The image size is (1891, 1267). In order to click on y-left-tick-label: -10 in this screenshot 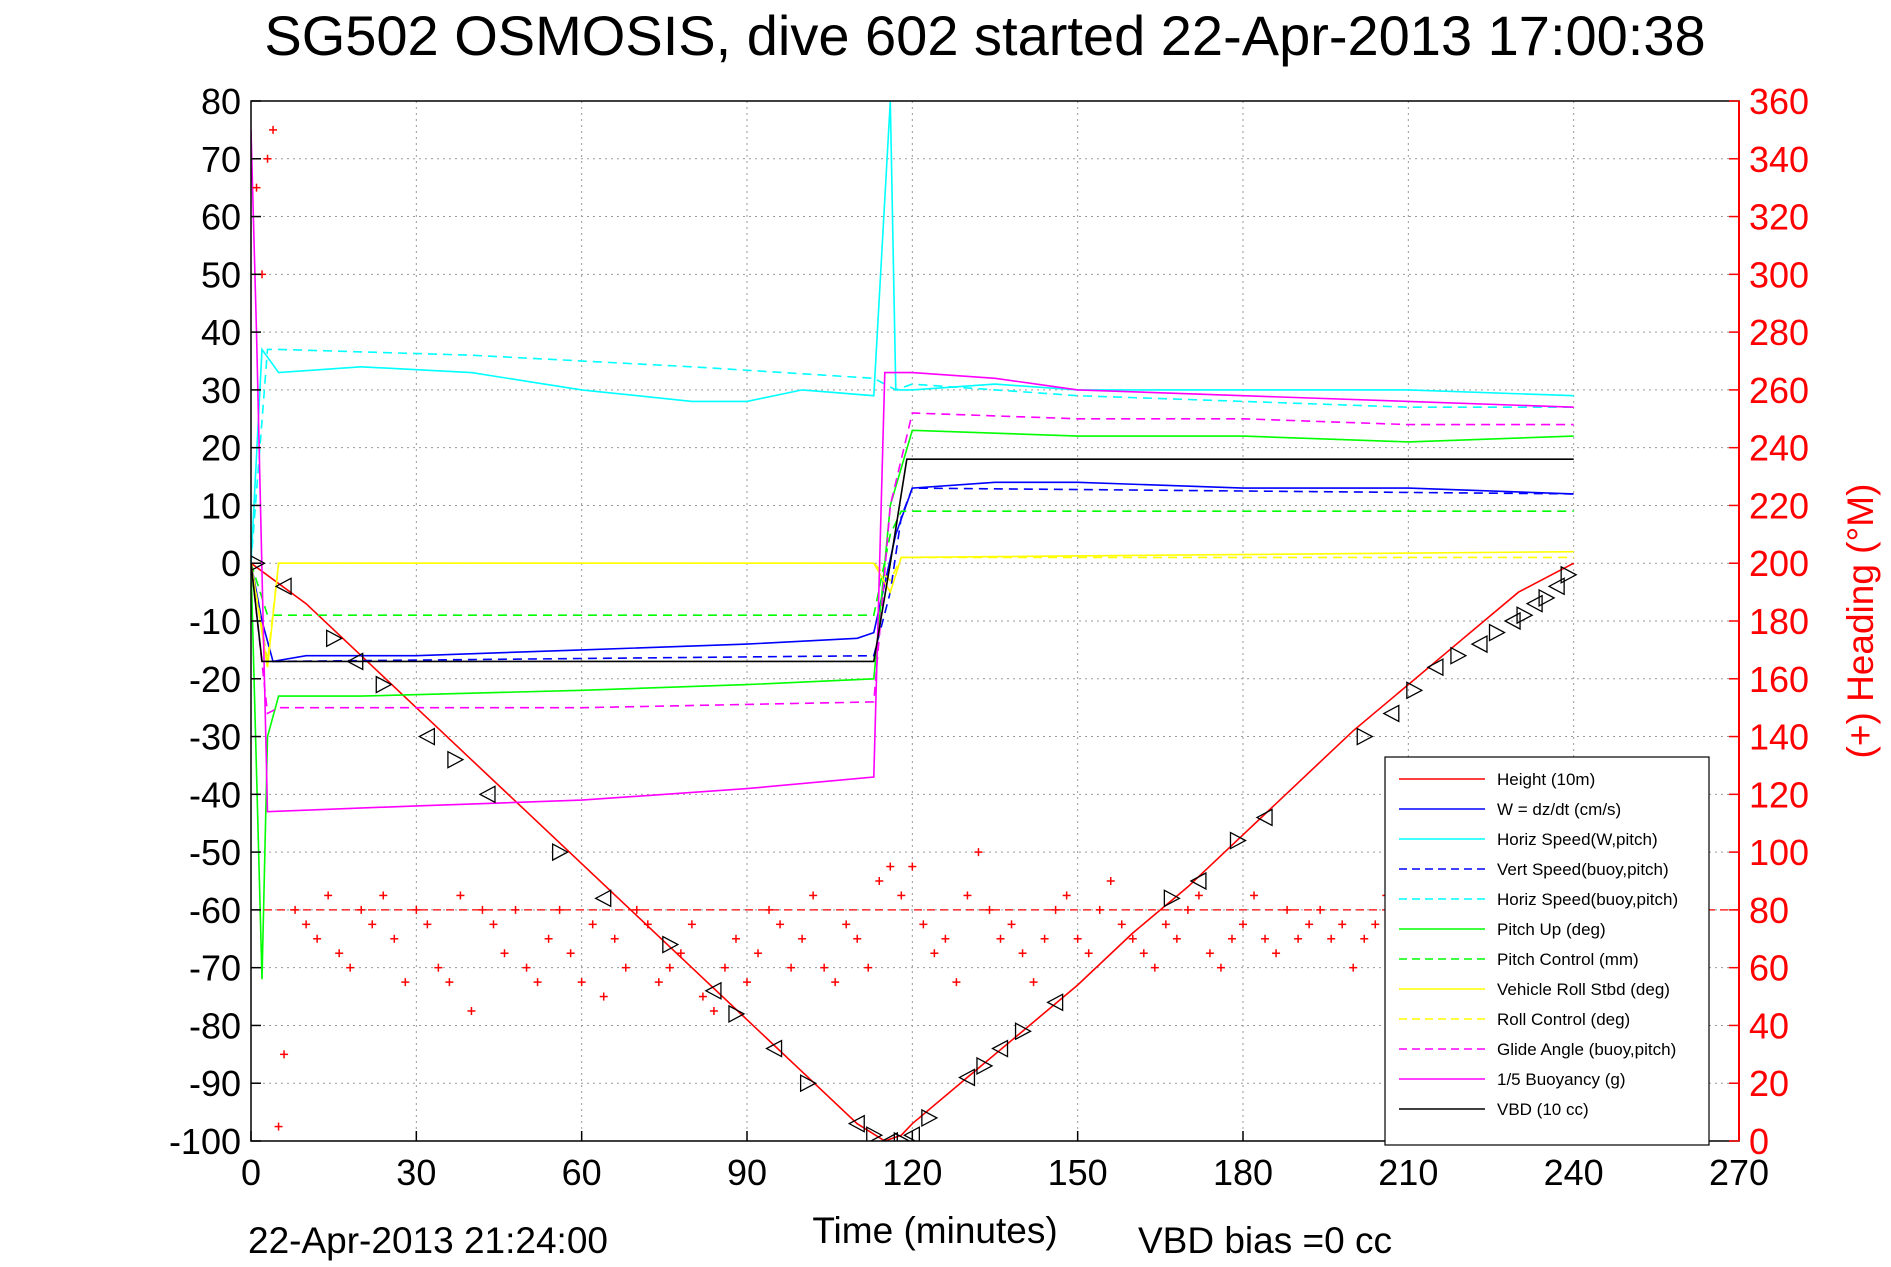, I will do `click(215, 621)`.